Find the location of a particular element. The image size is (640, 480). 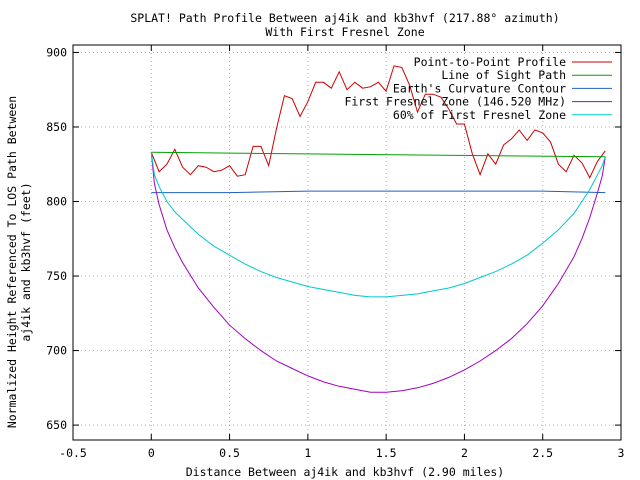

y-tick-label: 900 is located at coordinates (56, 52).